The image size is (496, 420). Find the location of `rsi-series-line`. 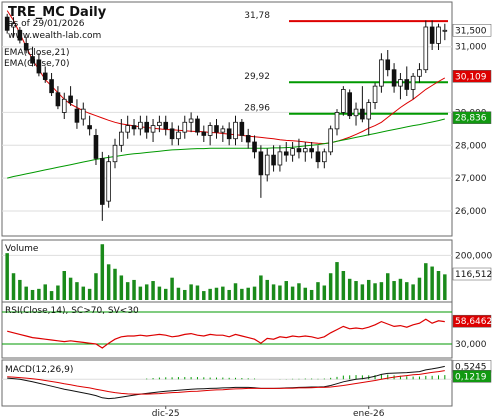

rsi-series-line is located at coordinates (226, 333).